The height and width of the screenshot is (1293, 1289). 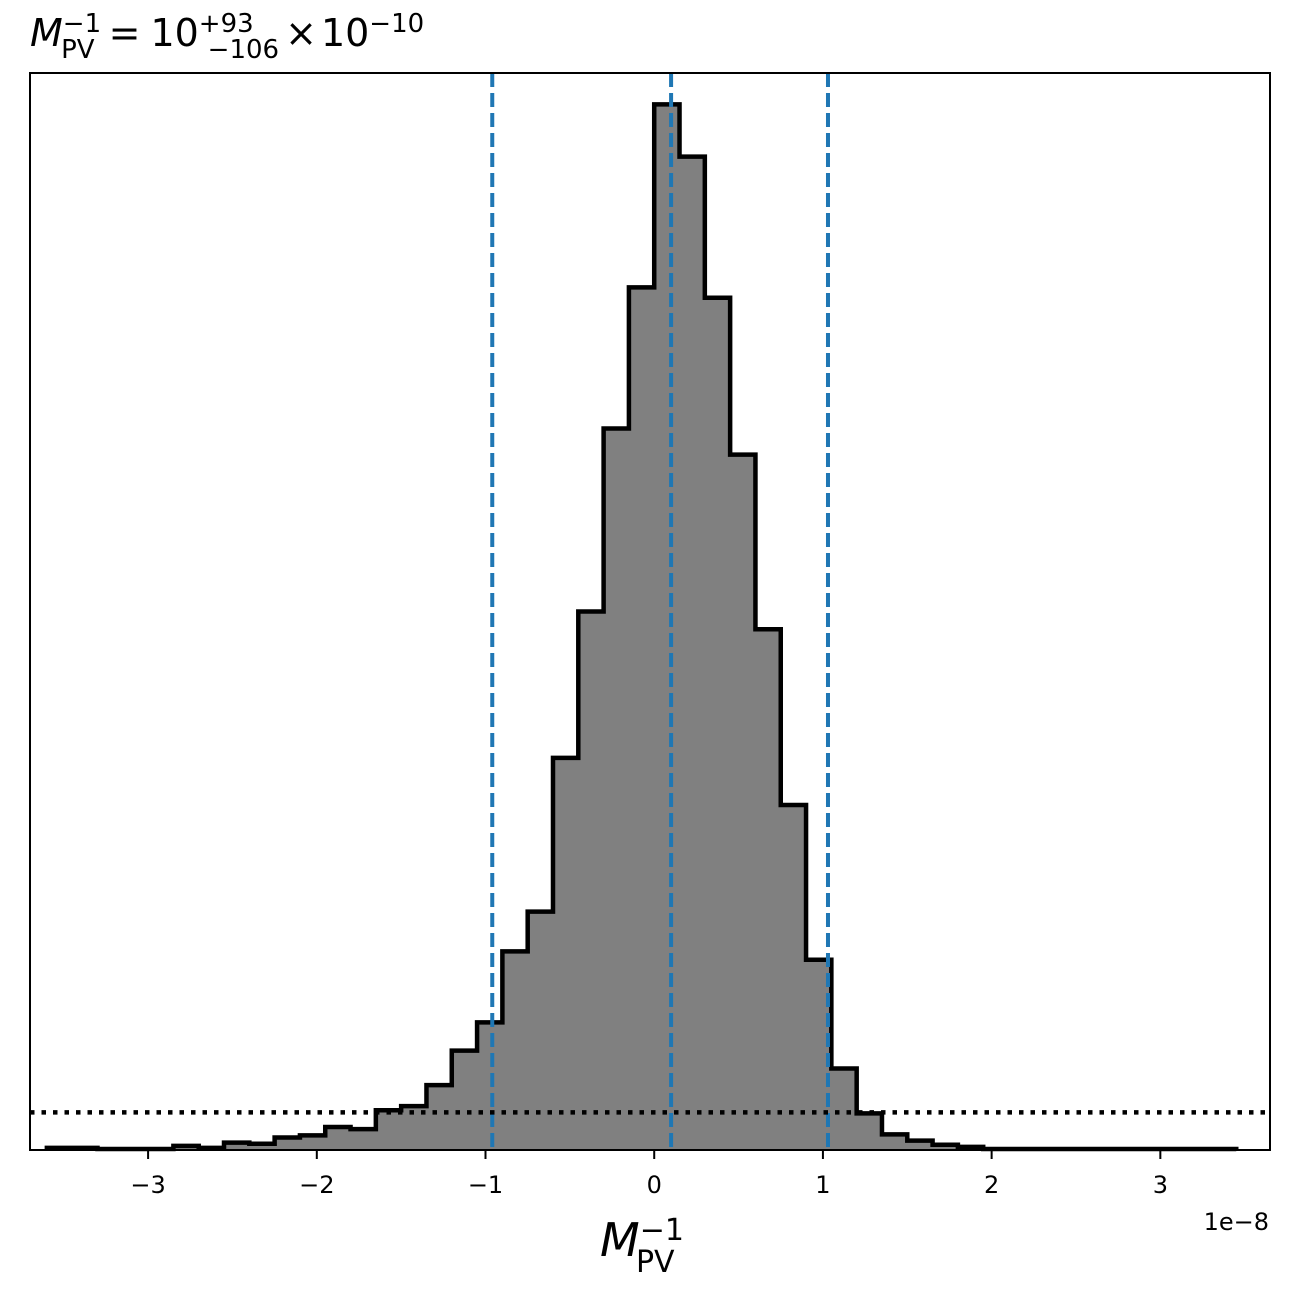 What do you see at coordinates (316, 1185) in the screenshot?
I see `x-tick-label: −2` at bounding box center [316, 1185].